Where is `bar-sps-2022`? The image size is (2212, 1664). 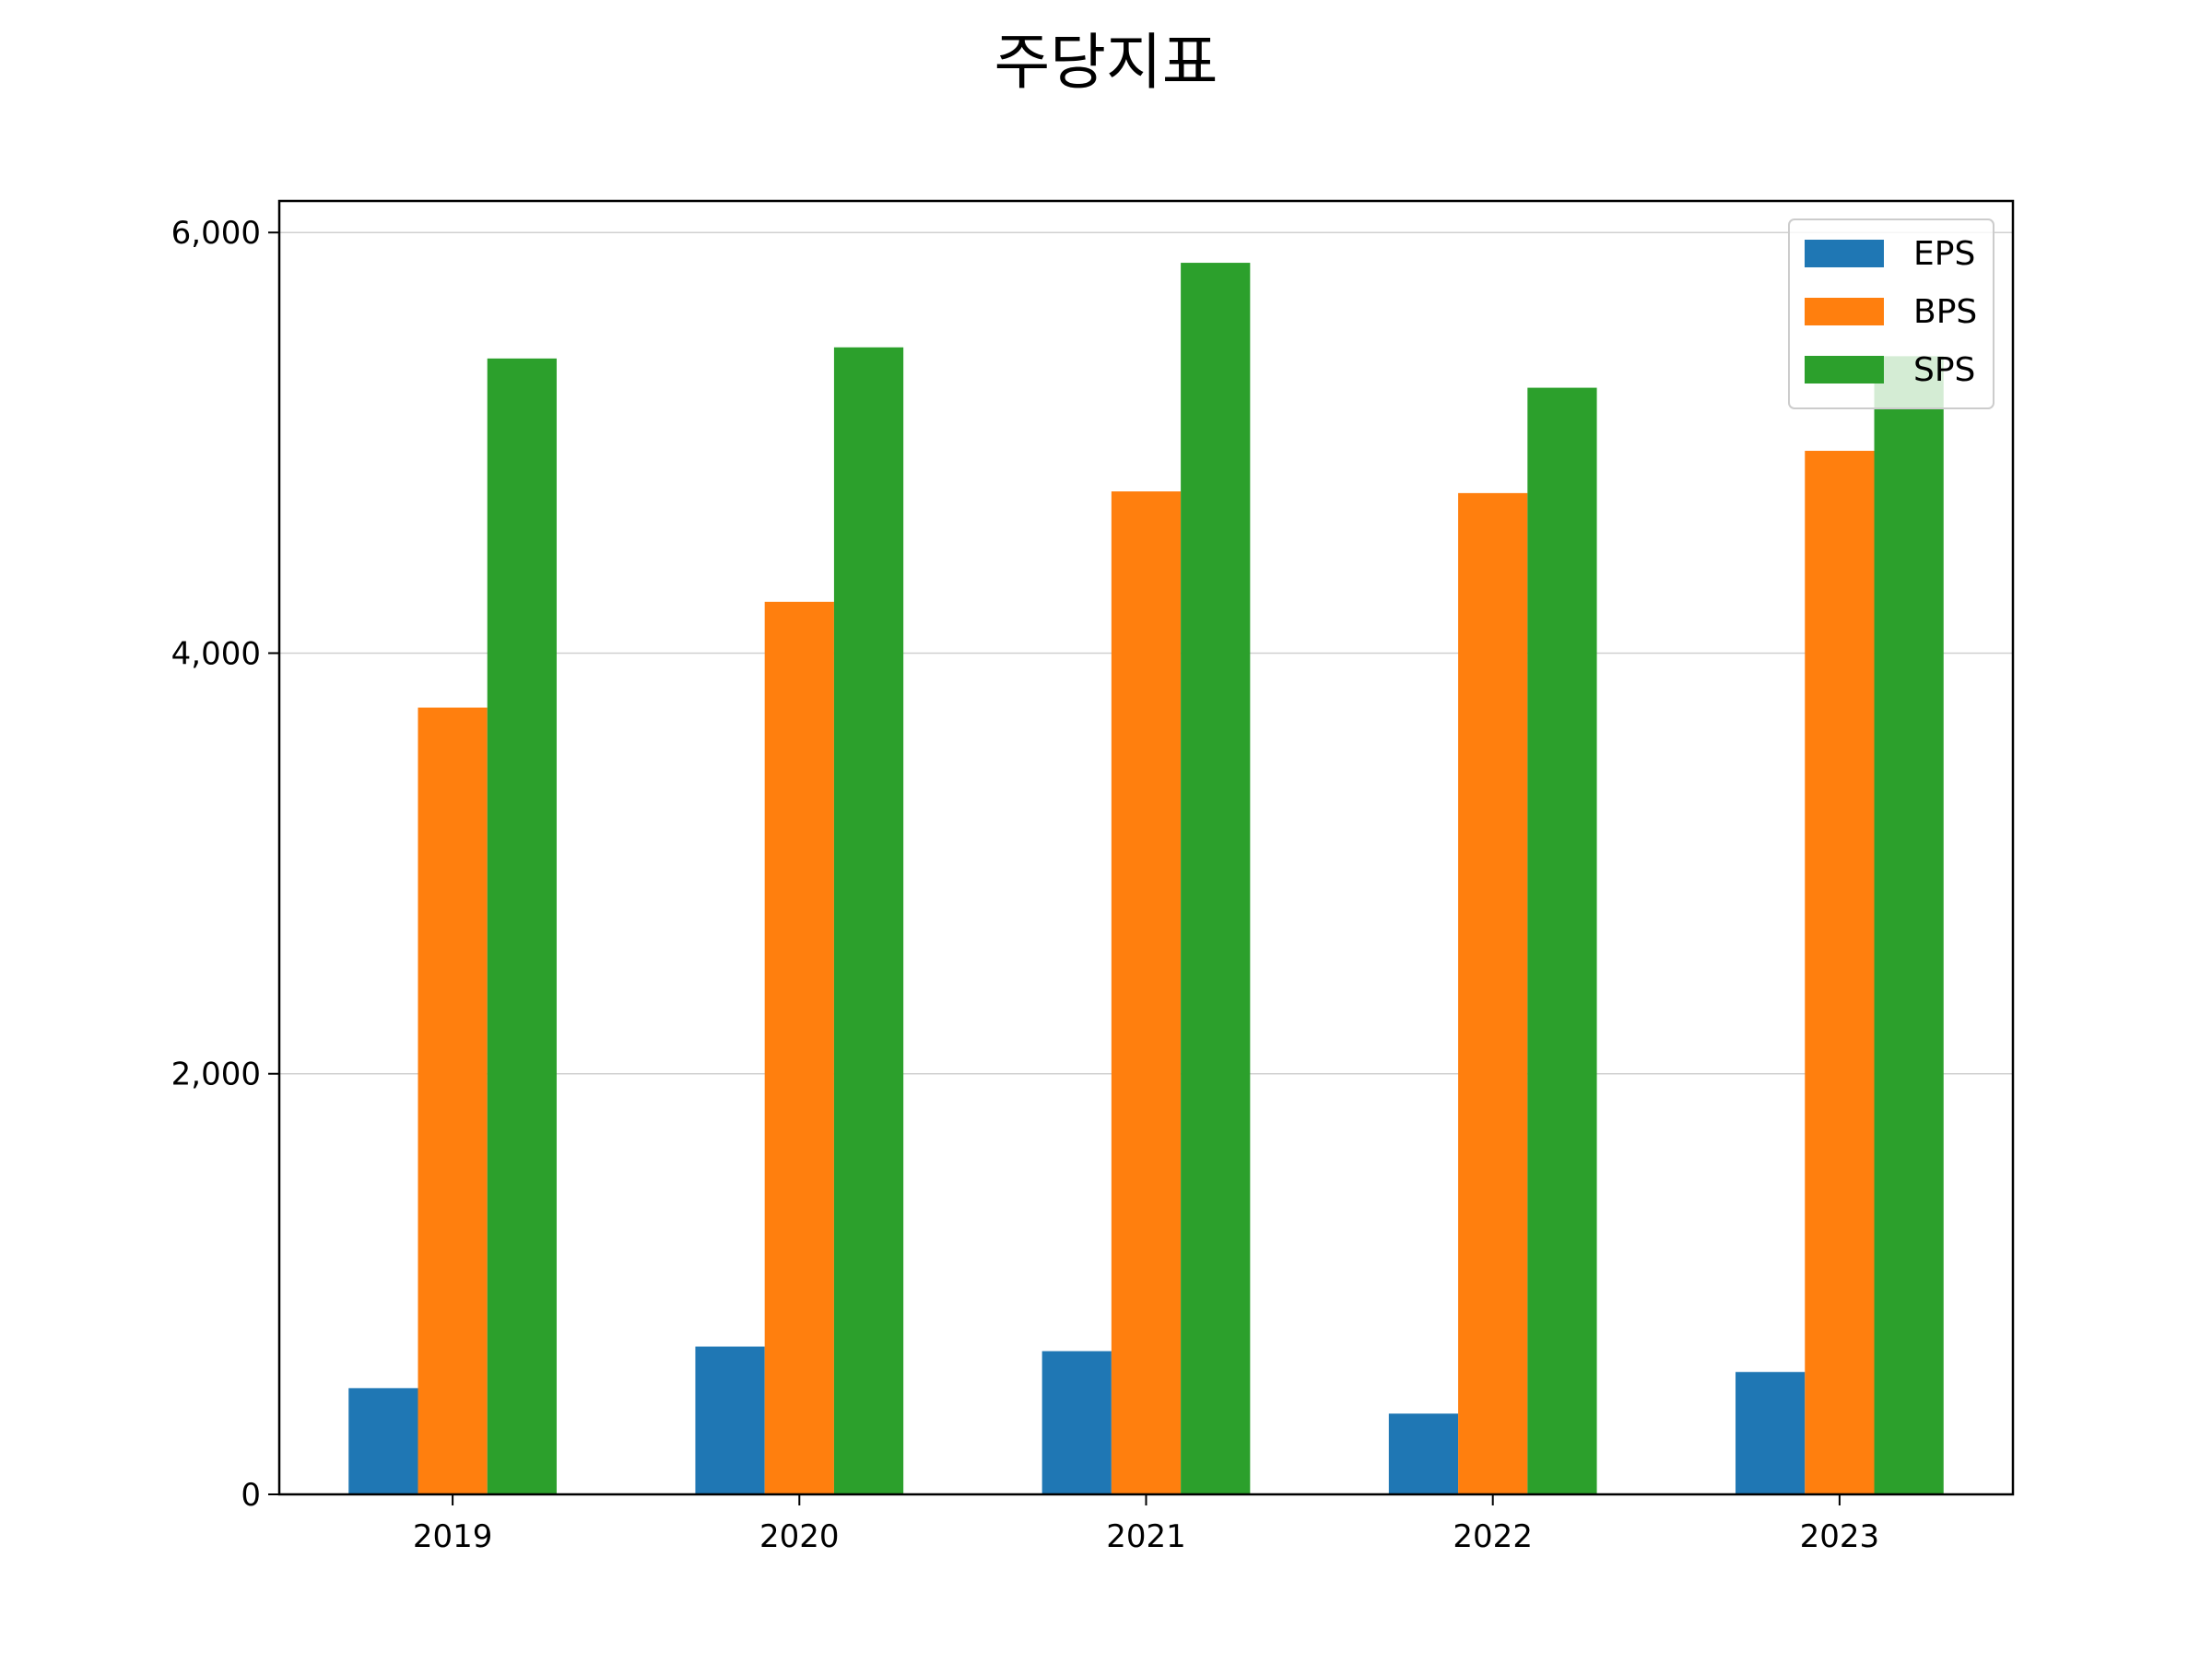 bar-sps-2022 is located at coordinates (1562, 941).